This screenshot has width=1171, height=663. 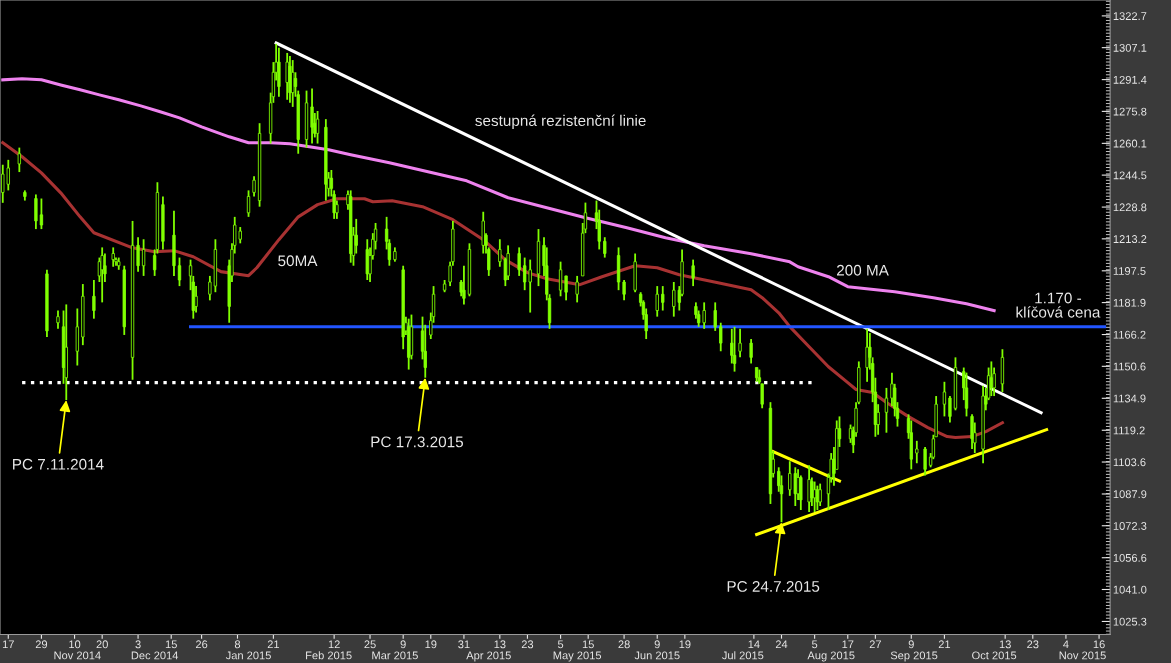 I want to click on x-tick-label: 10, so click(x=75, y=644).